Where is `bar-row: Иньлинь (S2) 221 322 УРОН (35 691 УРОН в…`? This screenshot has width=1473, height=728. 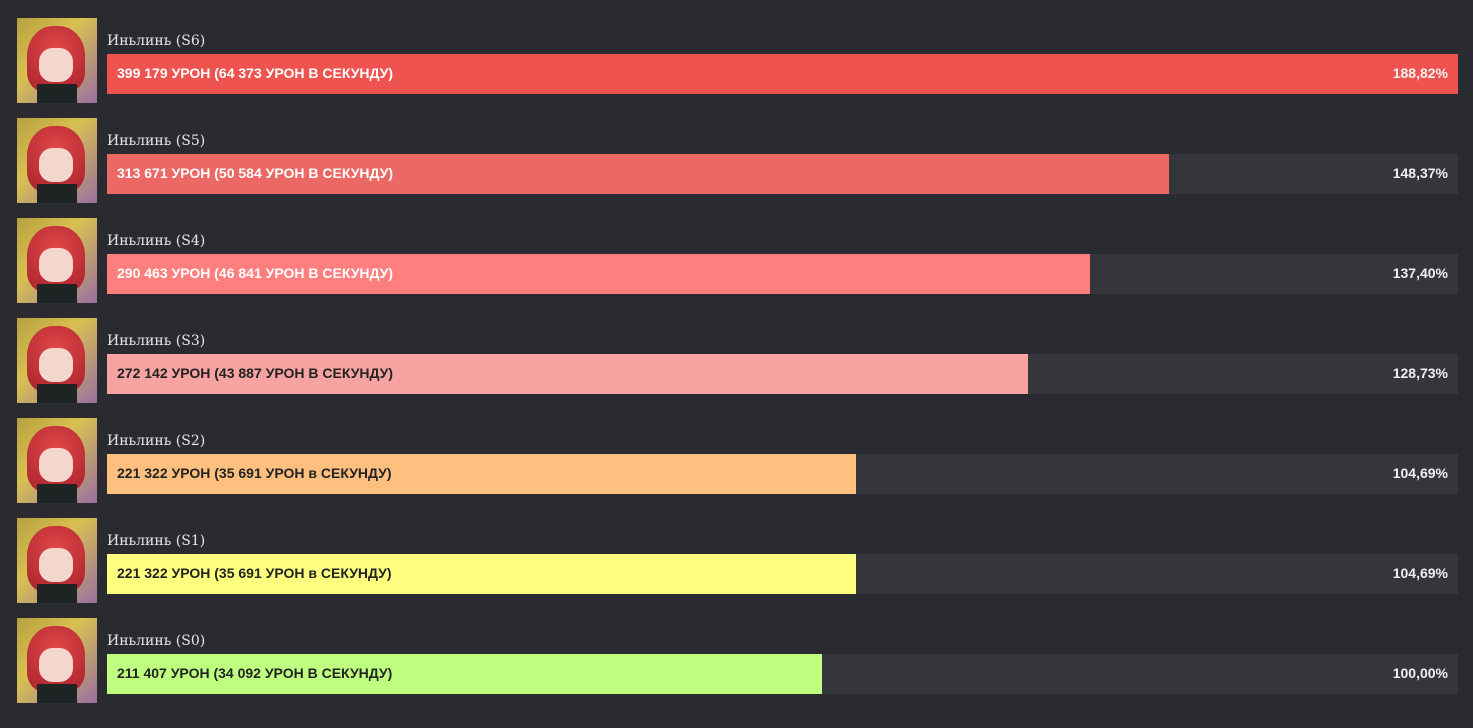
bar-row: Иньлинь (S2) 221 322 УРОН (35 691 УРОН в… is located at coordinates (737, 460).